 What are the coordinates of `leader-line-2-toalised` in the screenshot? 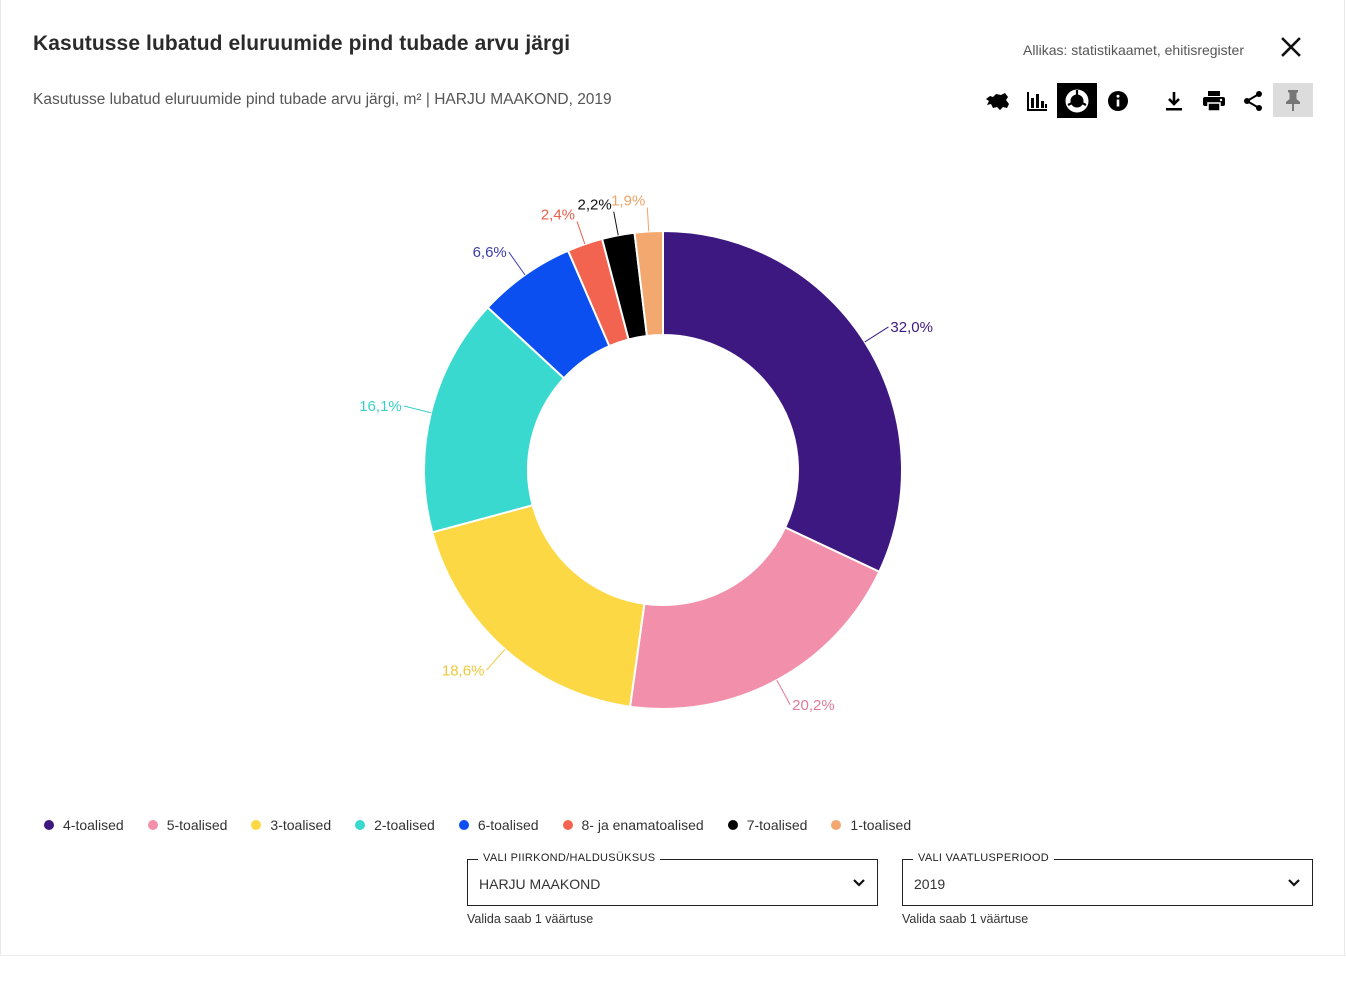 It's located at (417, 409).